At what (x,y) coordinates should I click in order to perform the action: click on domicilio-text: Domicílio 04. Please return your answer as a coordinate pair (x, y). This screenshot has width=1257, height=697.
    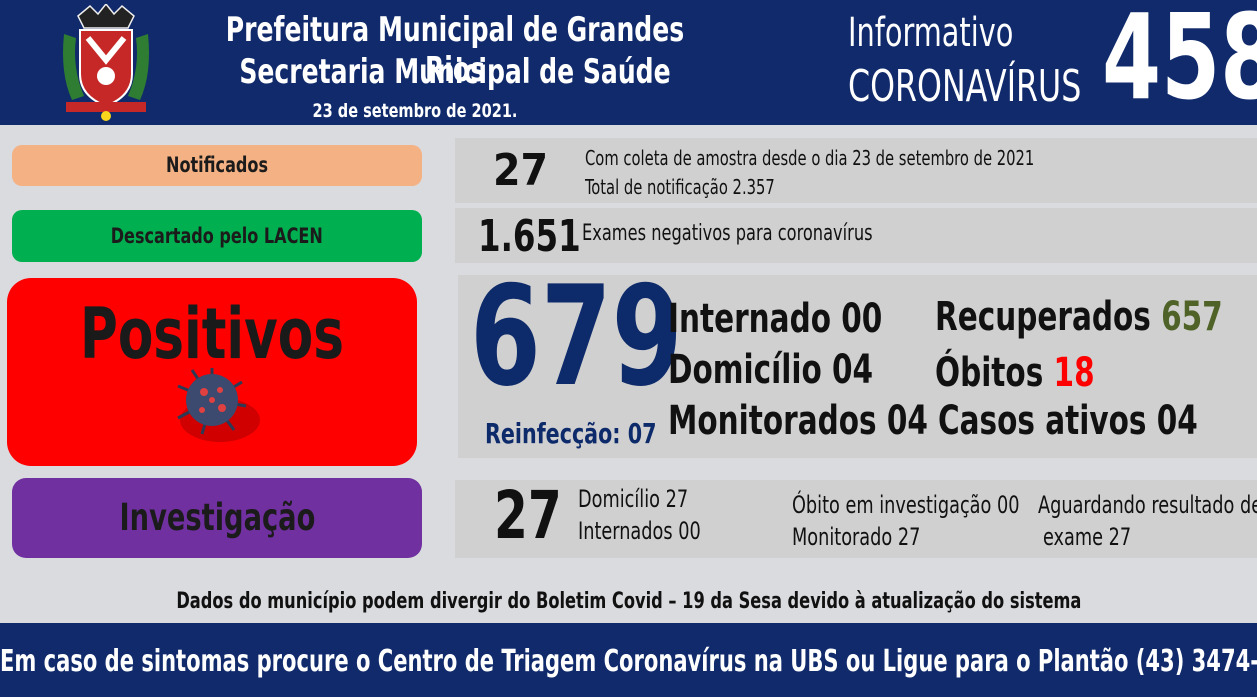
    Looking at the image, I should click on (771, 370).